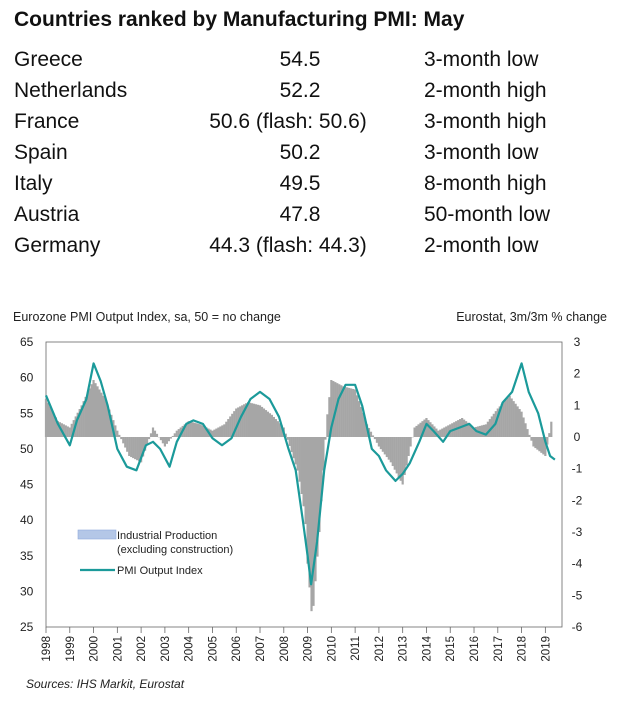 This screenshot has width=620, height=716. What do you see at coordinates (95, 649) in the screenshot?
I see `x-tick-label: 2000` at bounding box center [95, 649].